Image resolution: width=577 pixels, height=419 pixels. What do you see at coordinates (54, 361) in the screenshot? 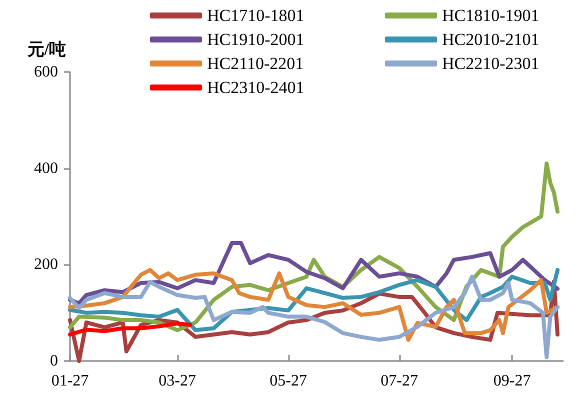
I see `y-tick-label: 0` at bounding box center [54, 361].